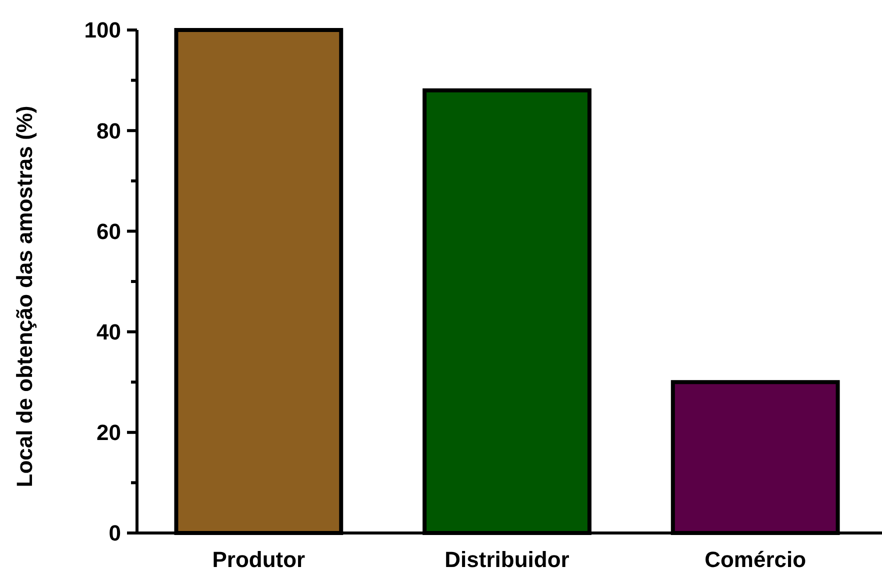  What do you see at coordinates (507, 559) in the screenshot?
I see `x-tick-label: Distribuidor` at bounding box center [507, 559].